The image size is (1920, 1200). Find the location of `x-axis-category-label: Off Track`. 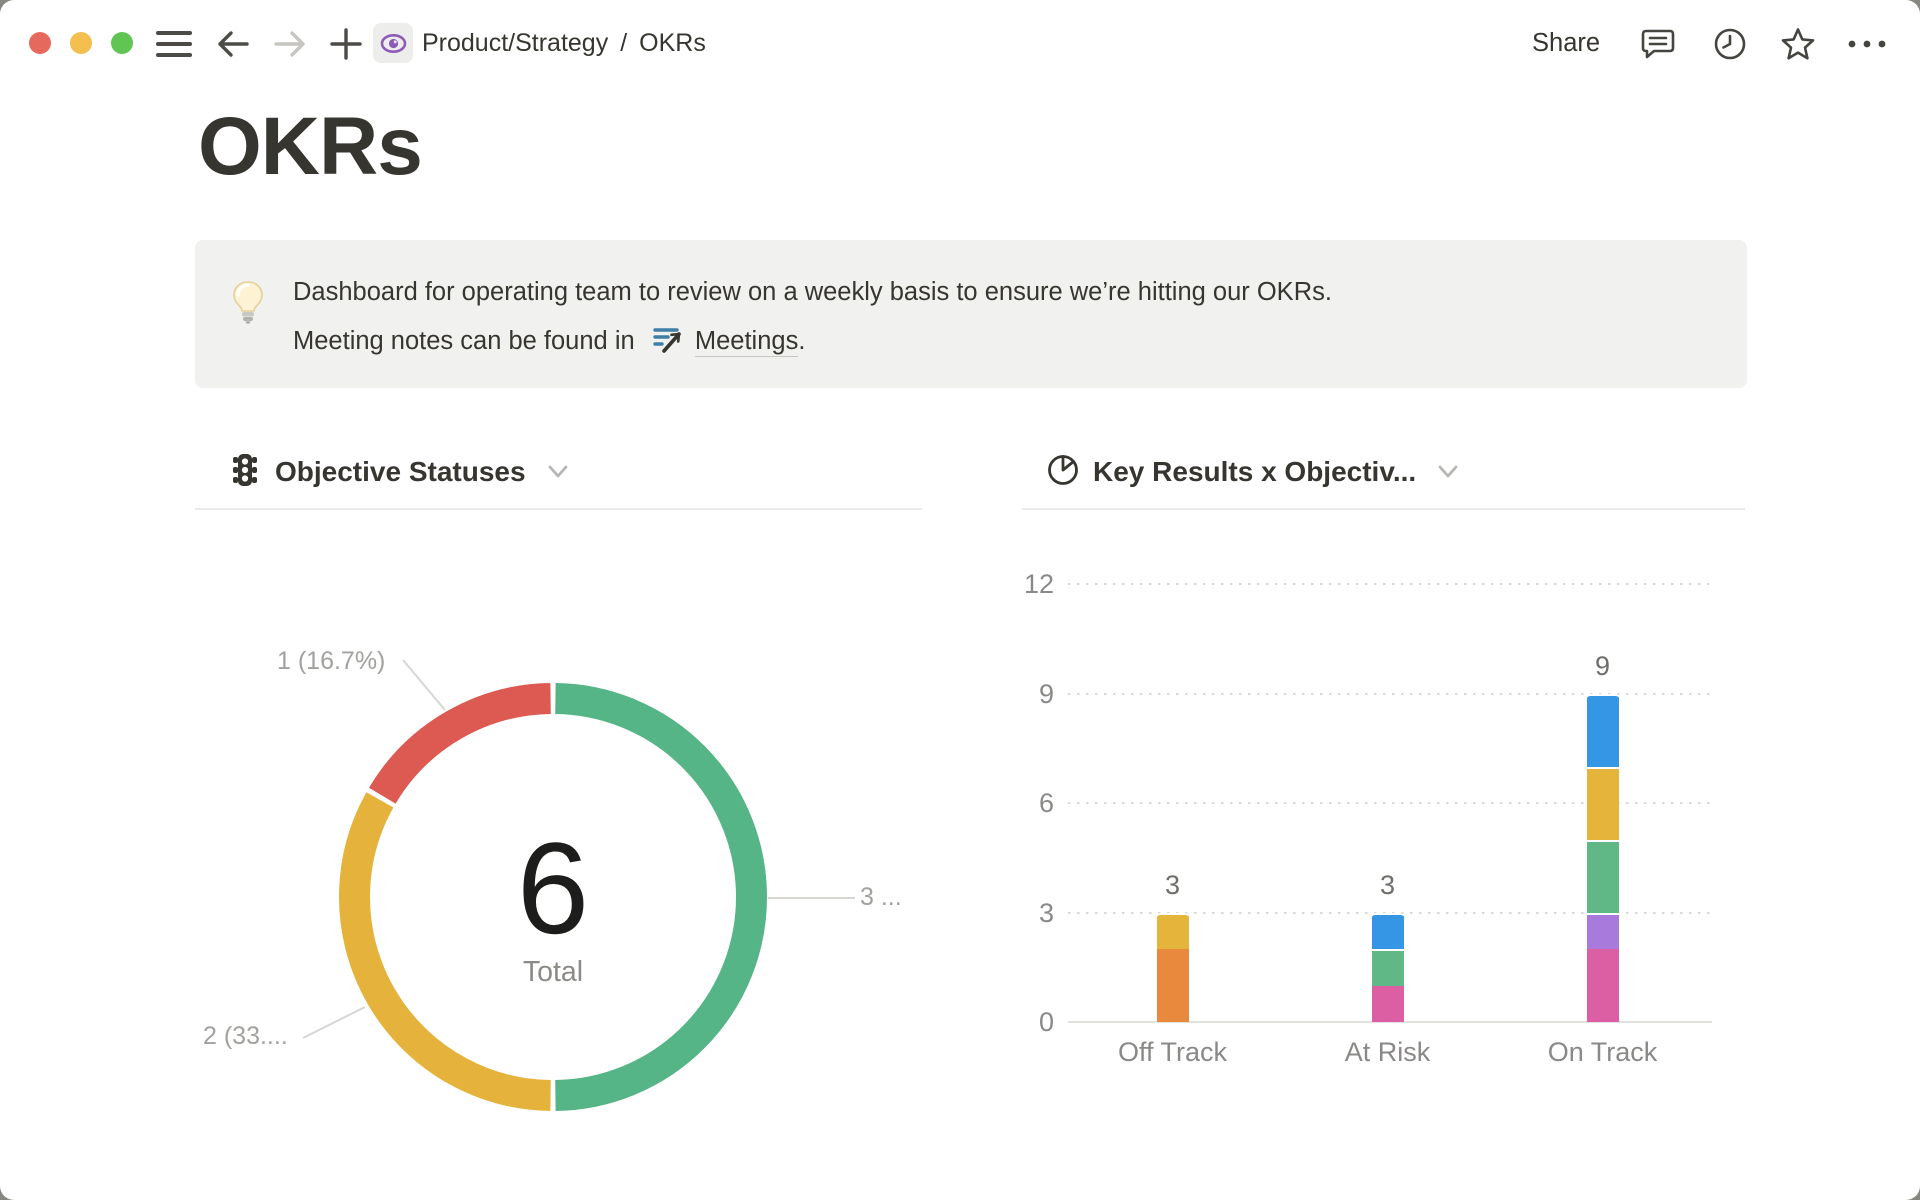

x-axis-category-label: Off Track is located at coordinates (1172, 1052).